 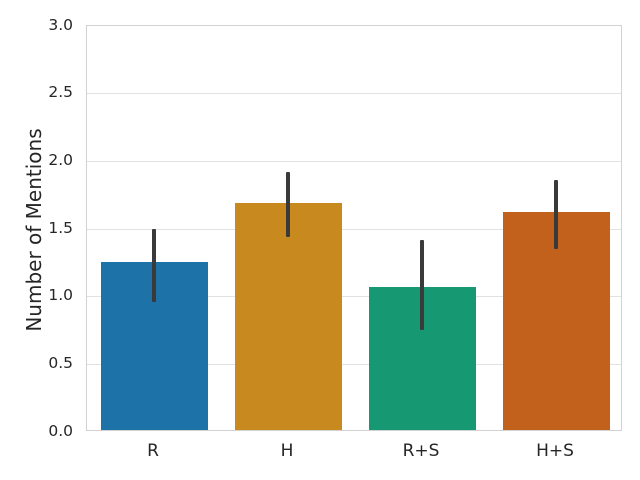 What do you see at coordinates (555, 451) in the screenshot?
I see `x-tick-label-H+S: H+S` at bounding box center [555, 451].